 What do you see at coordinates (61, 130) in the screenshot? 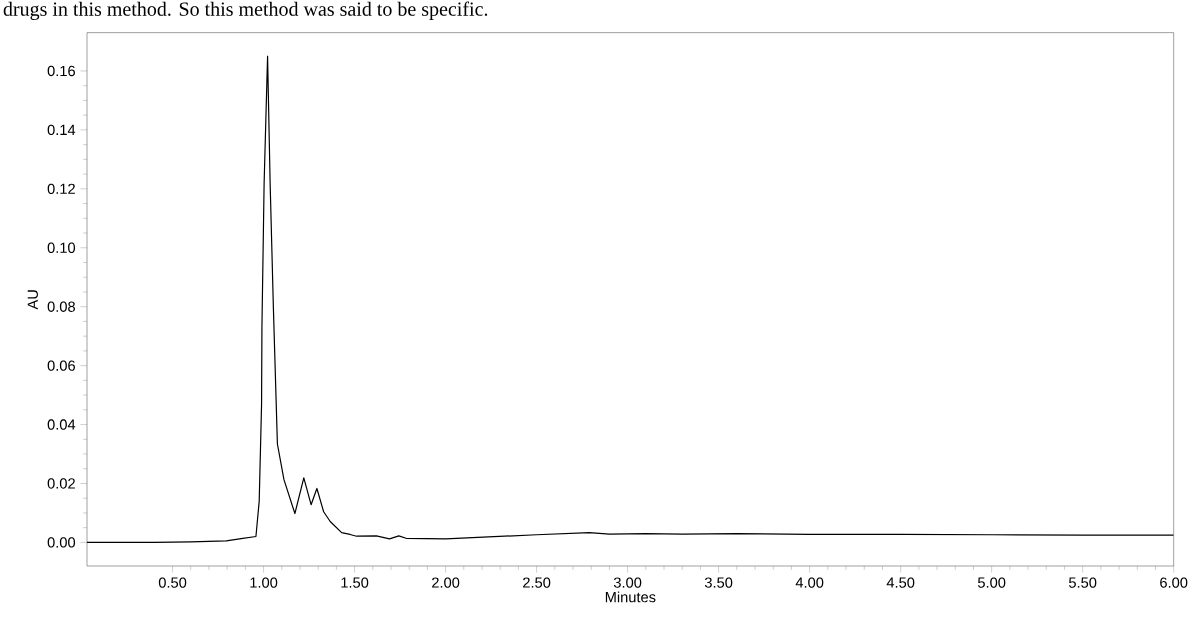
I see `y-tick-label: 0.14` at bounding box center [61, 130].